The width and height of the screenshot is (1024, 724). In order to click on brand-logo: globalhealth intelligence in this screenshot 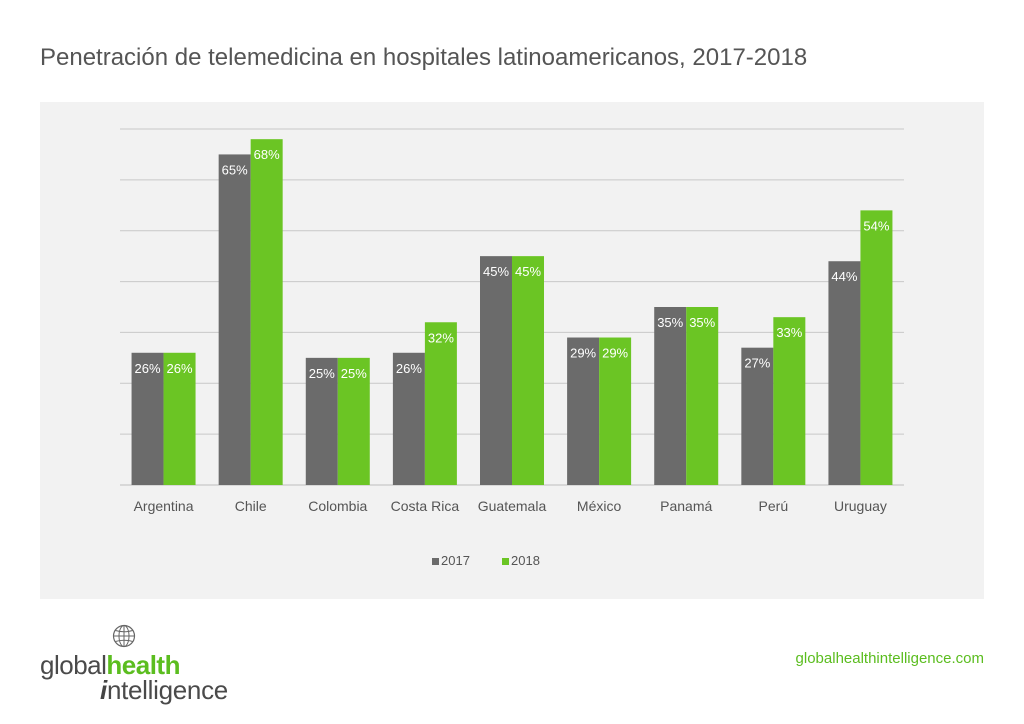, I will do `click(140, 665)`.